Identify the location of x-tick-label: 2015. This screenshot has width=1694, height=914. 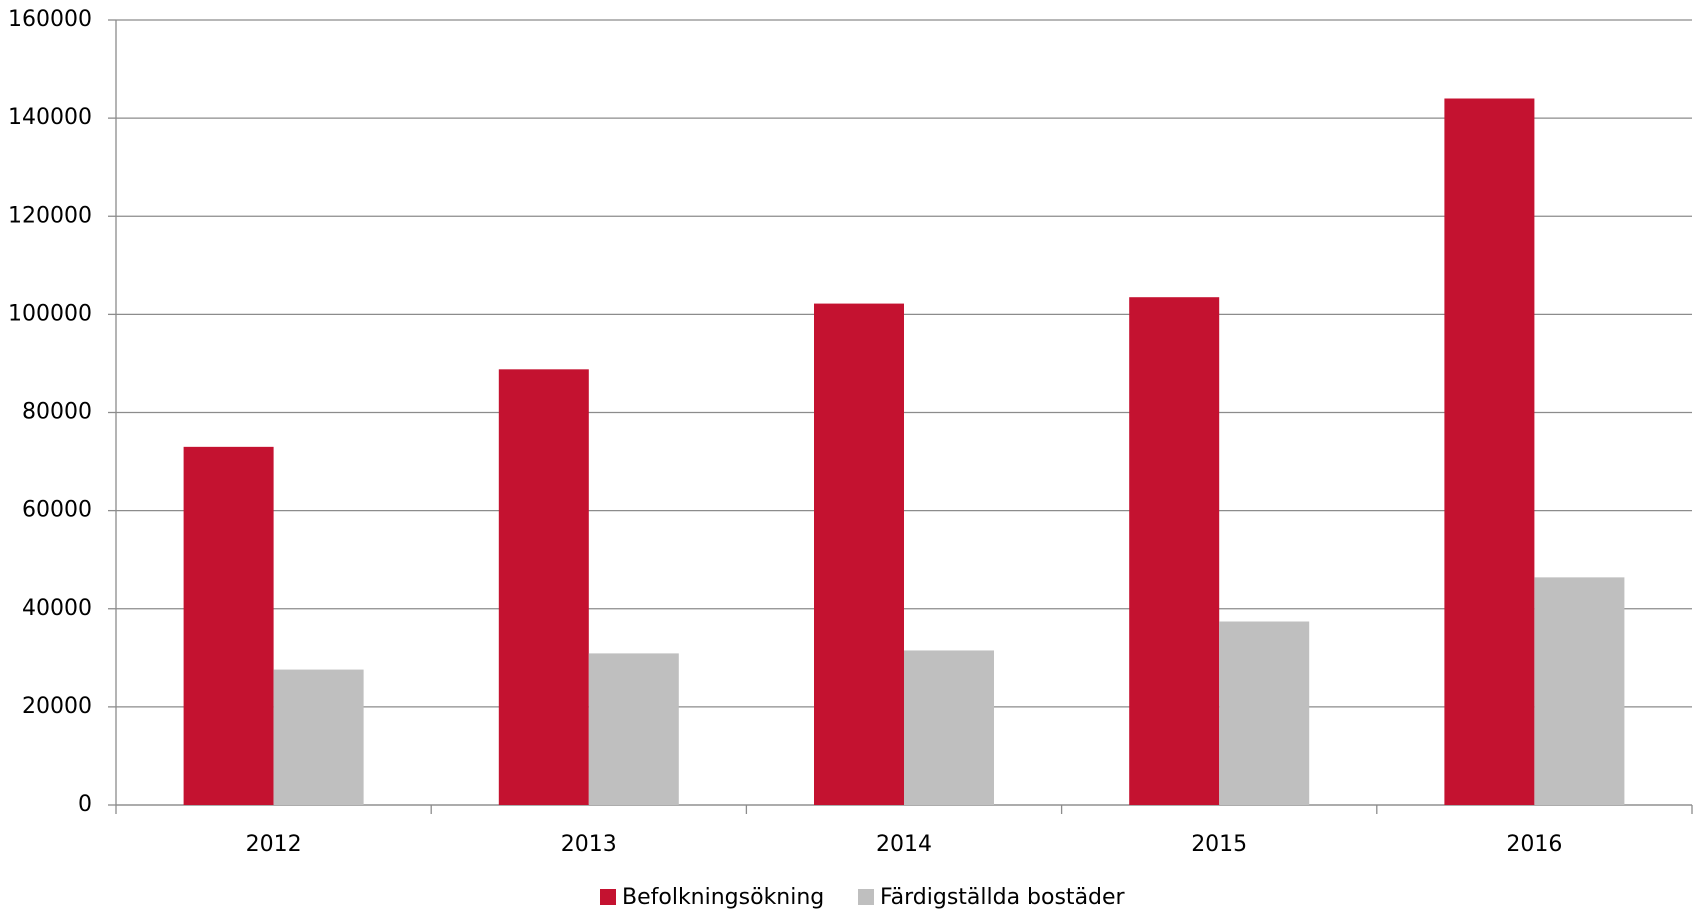
(1219, 844).